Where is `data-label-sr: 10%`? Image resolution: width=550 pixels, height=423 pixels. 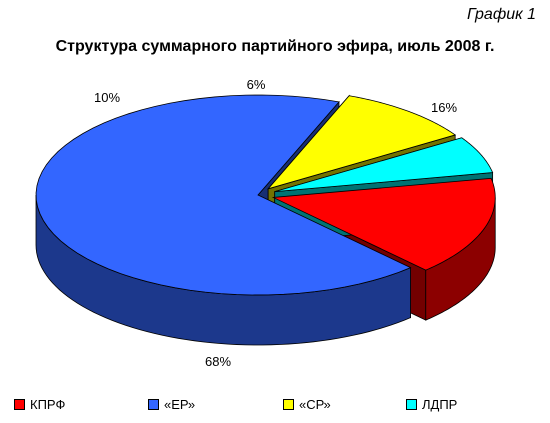 data-label-sr: 10% is located at coordinates (107, 97).